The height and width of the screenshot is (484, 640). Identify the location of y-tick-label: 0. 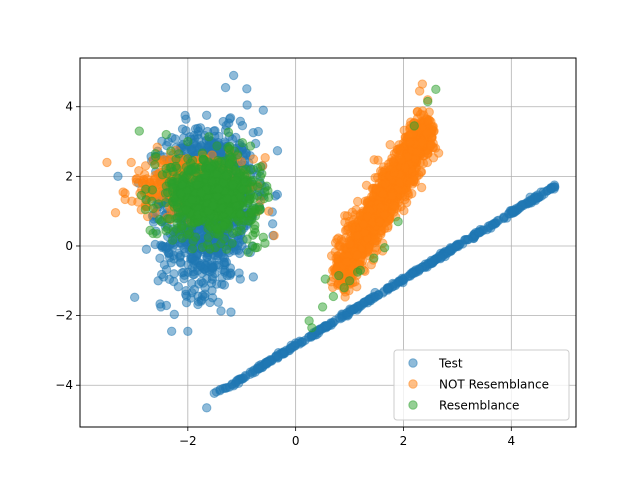
(69, 246).